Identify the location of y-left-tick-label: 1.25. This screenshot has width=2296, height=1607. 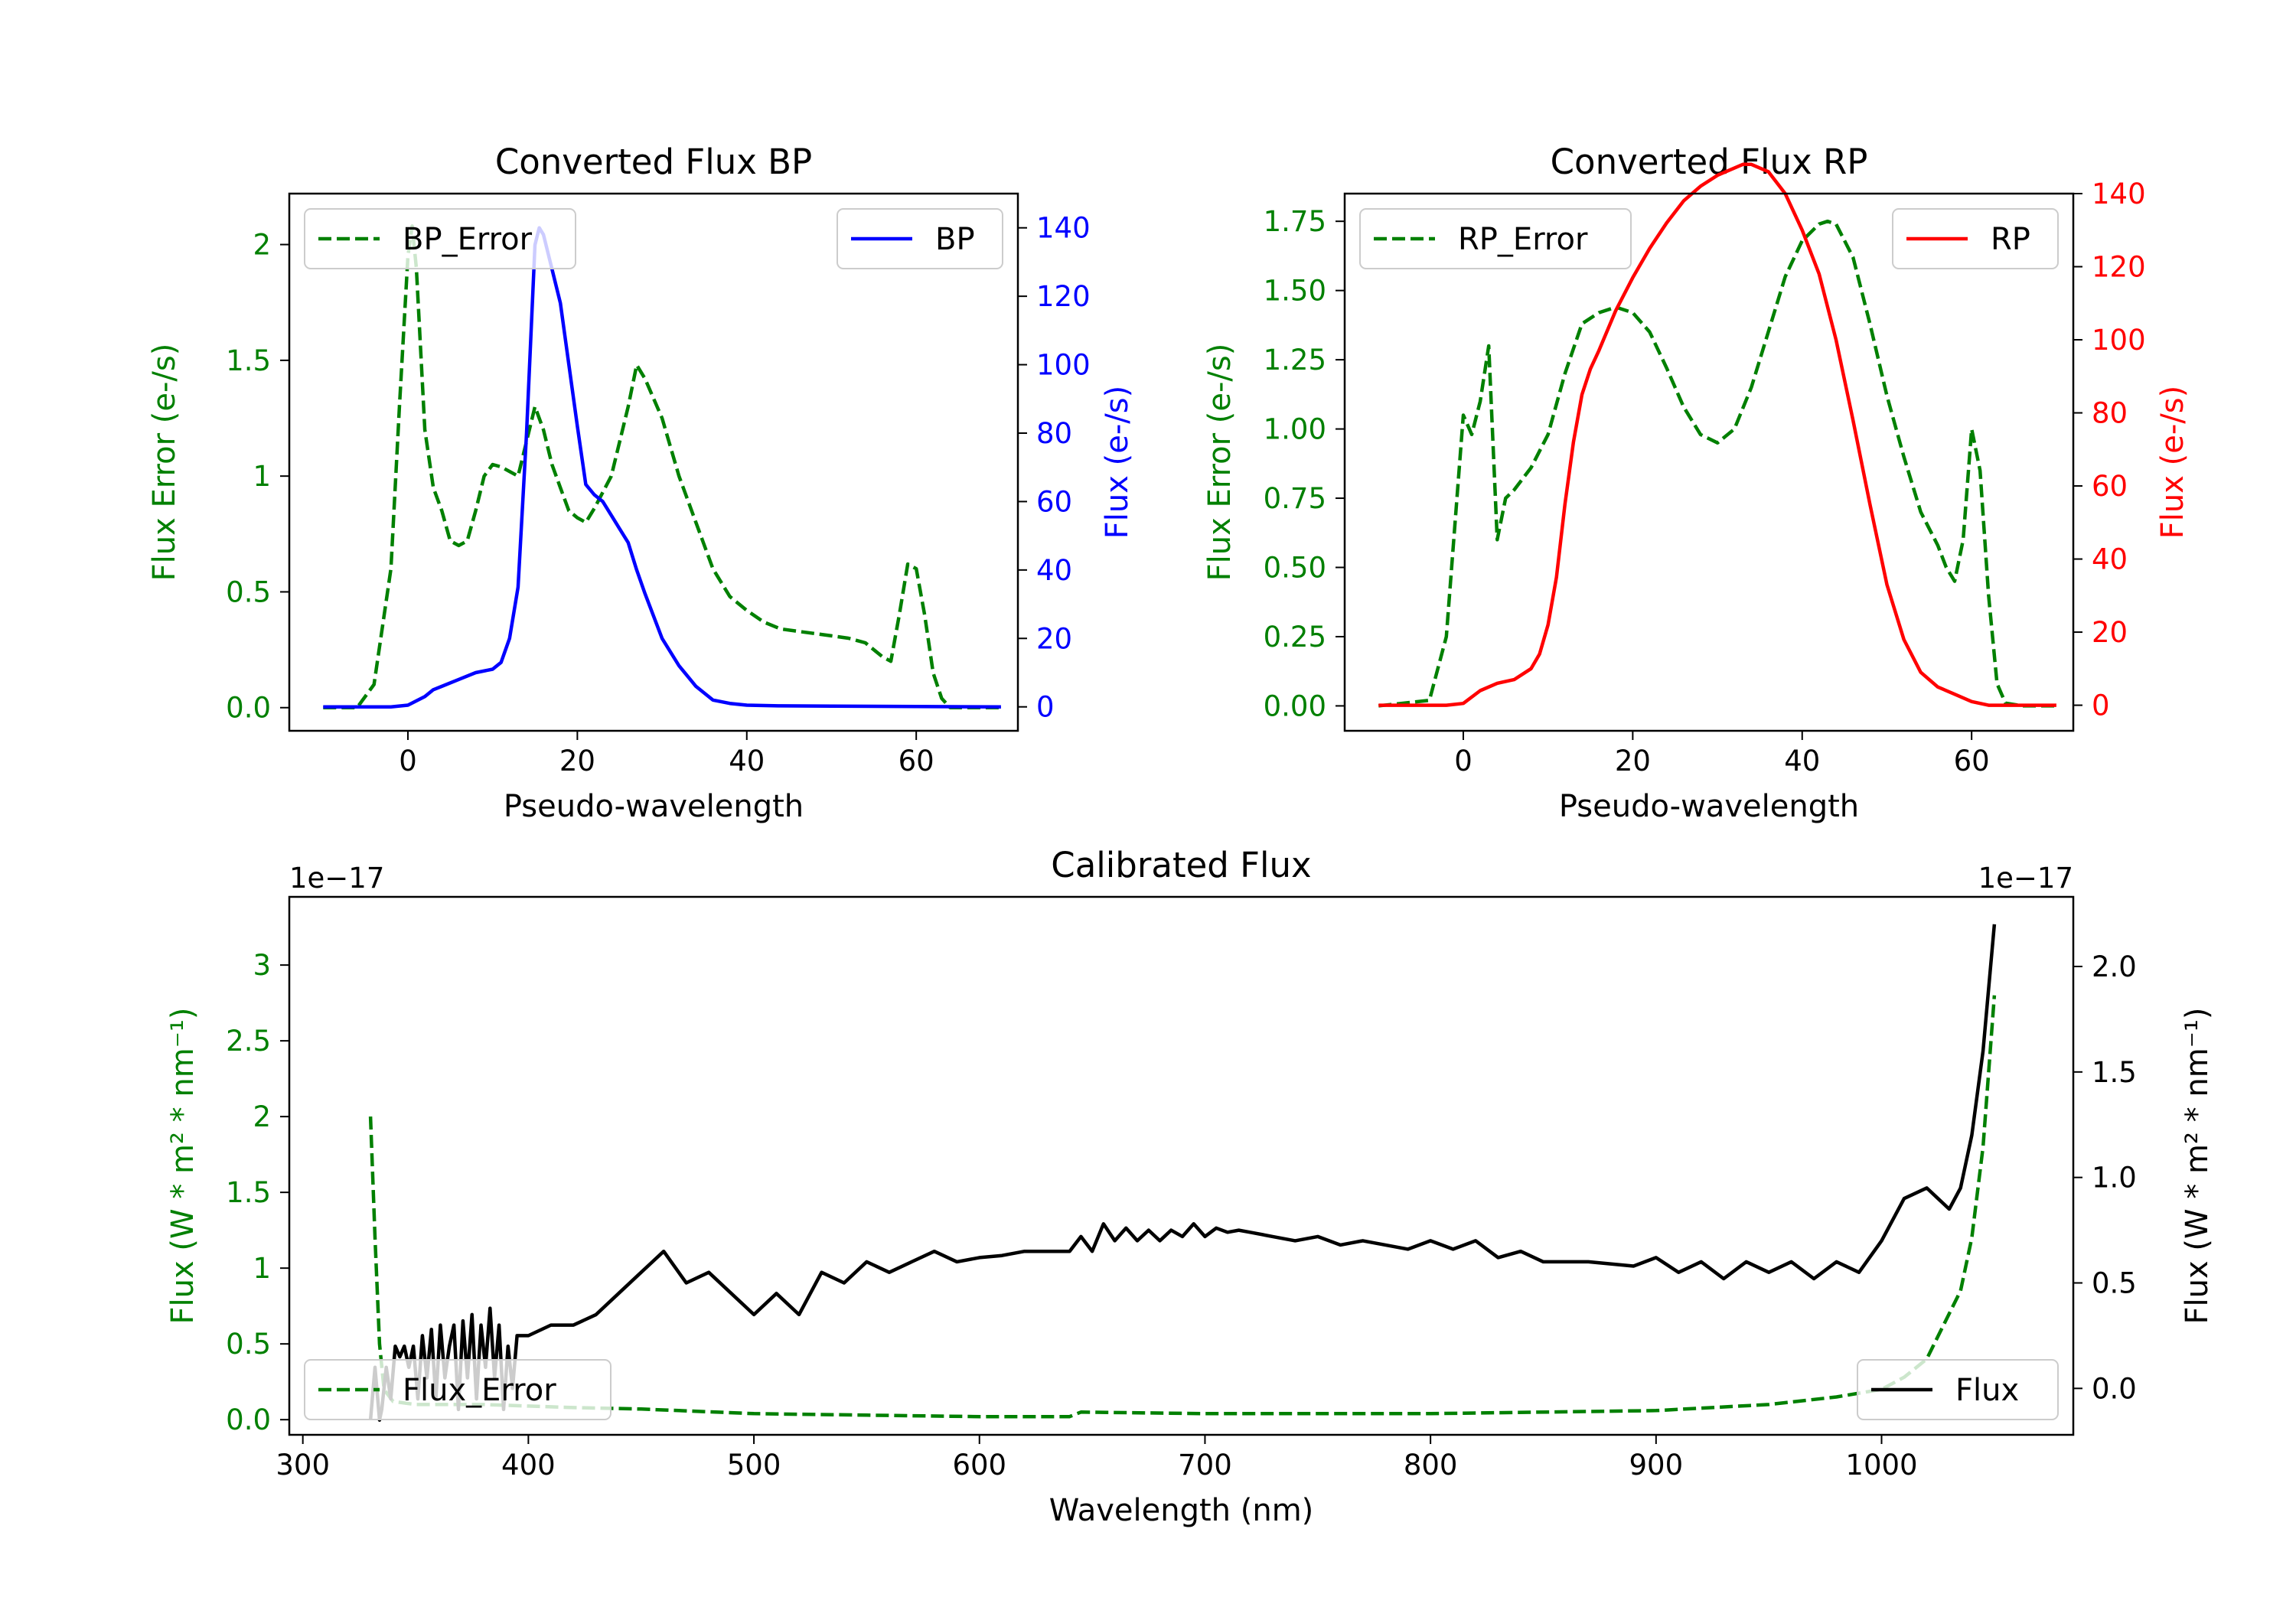
(1295, 360).